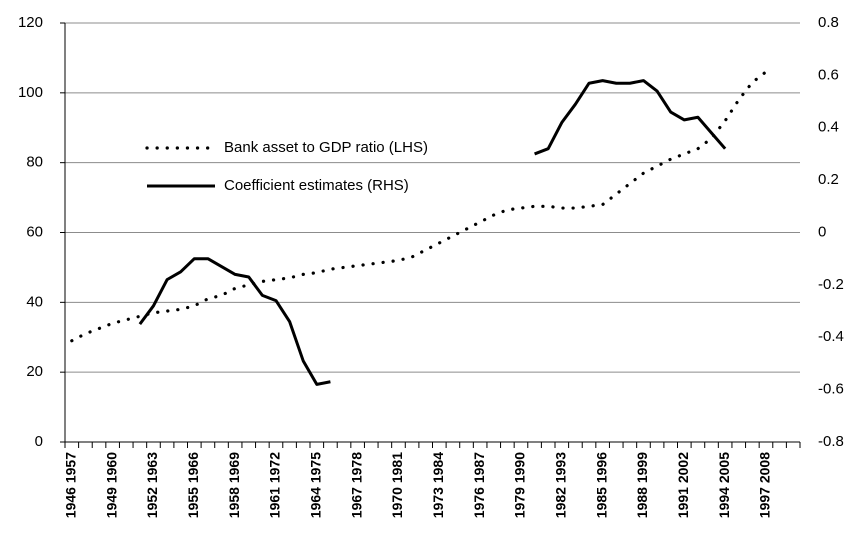 The width and height of the screenshot is (858, 555). Describe the element at coordinates (683, 485) in the screenshot. I see `x-tick-label: 1991 2002` at that location.